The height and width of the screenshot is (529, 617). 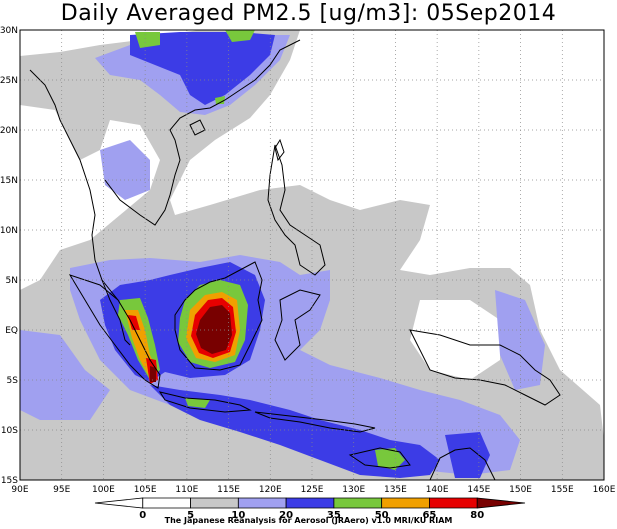 I want to click on colorbar-level-label: 35, so click(x=334, y=515).